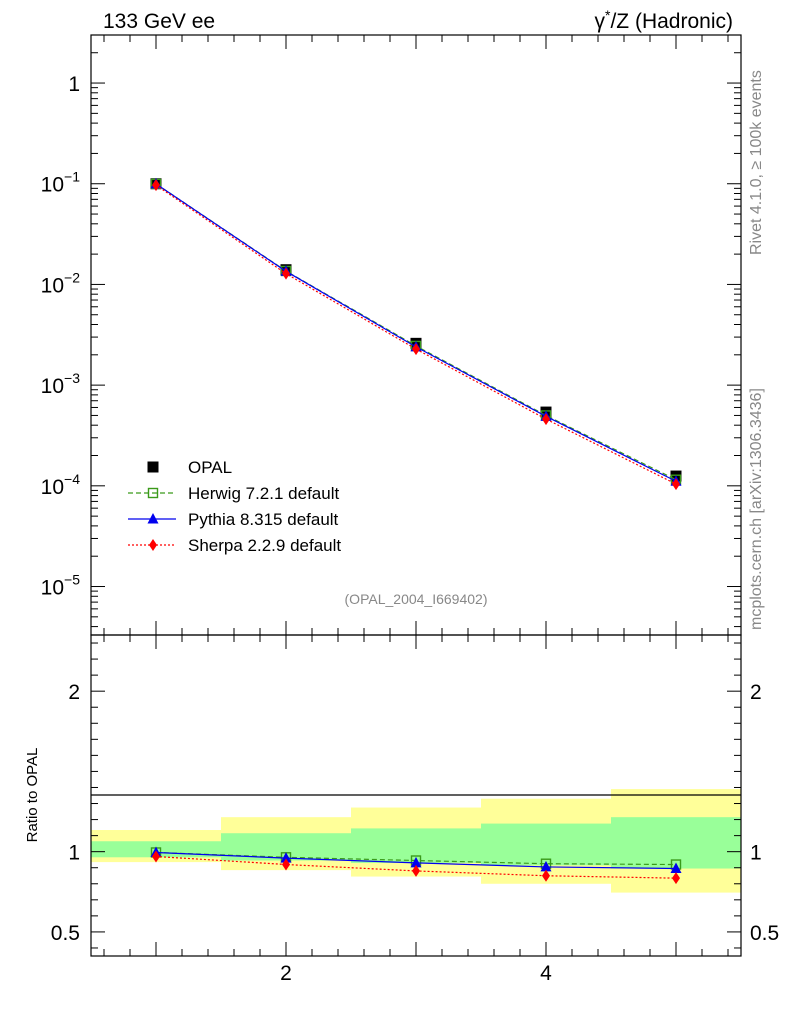  I want to click on ratio-xtick-label-0: 2, so click(286, 973).